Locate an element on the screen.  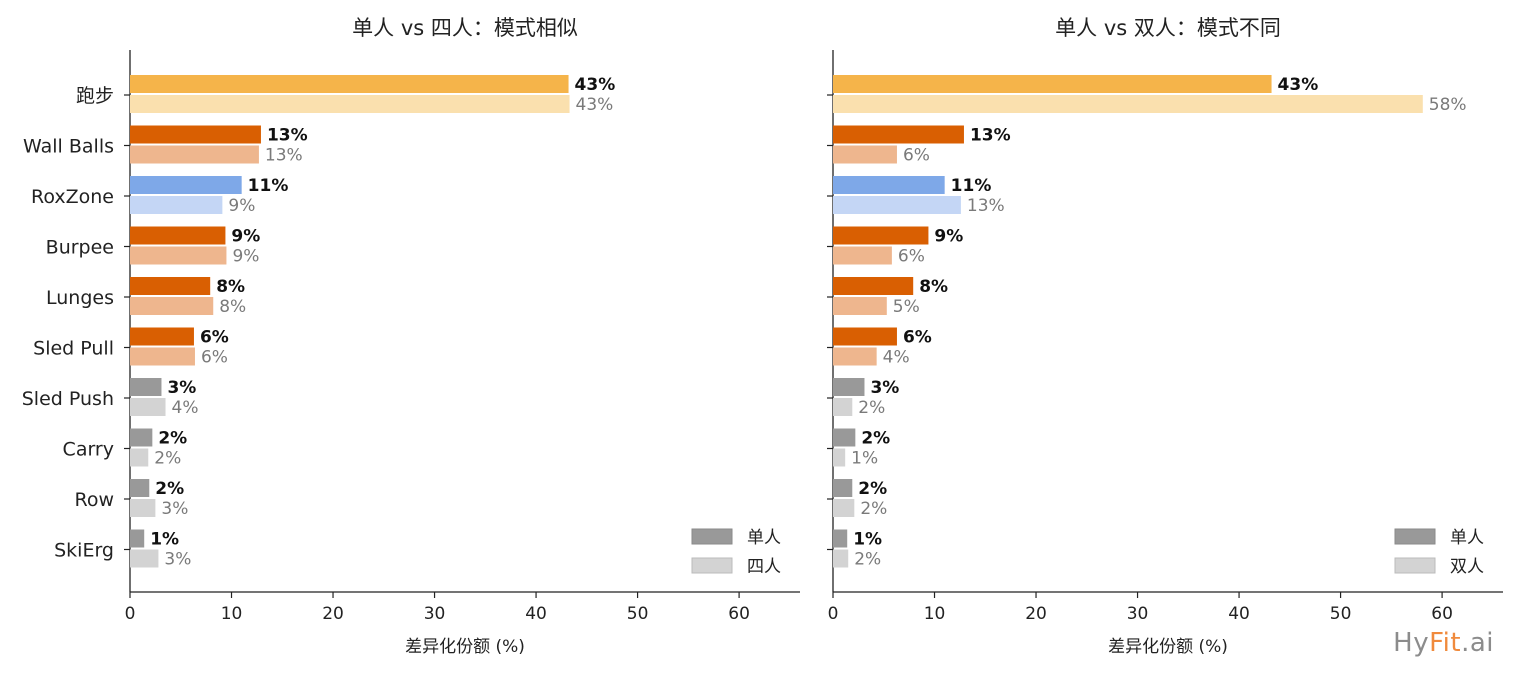
legend-label-2: 四人 is located at coordinates (764, 567).